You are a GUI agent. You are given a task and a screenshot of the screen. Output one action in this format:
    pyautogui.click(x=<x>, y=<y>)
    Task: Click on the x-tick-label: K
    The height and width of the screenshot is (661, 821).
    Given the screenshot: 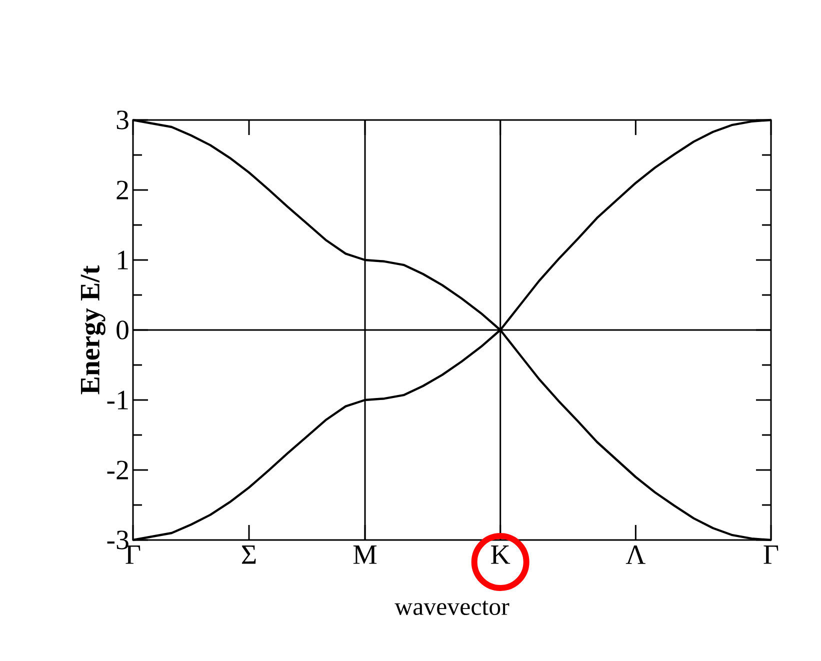 What is the action you would take?
    pyautogui.click(x=500, y=555)
    